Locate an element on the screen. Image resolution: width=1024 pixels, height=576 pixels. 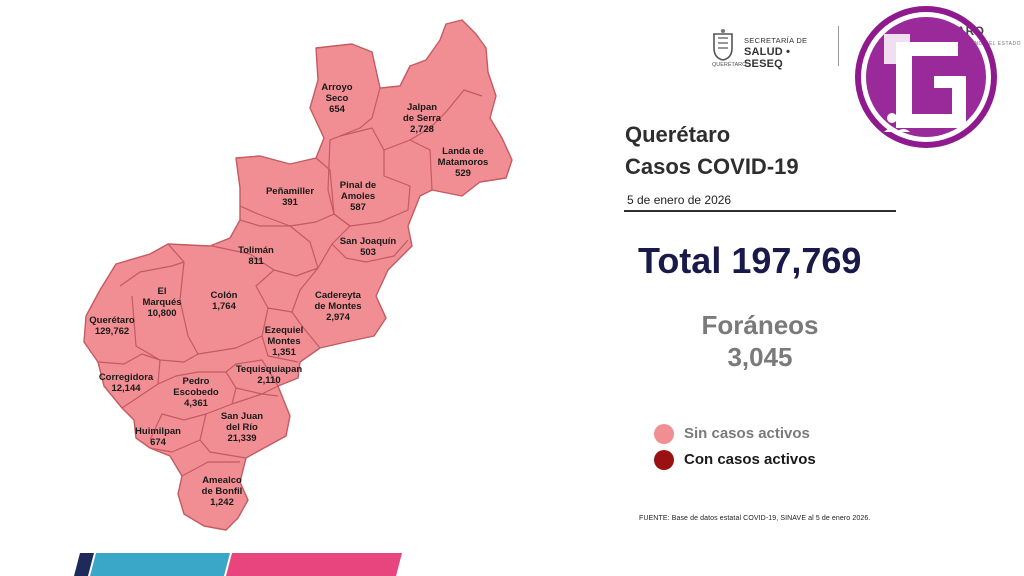
border-jalpan-pinal is located at coordinates (408, 165).